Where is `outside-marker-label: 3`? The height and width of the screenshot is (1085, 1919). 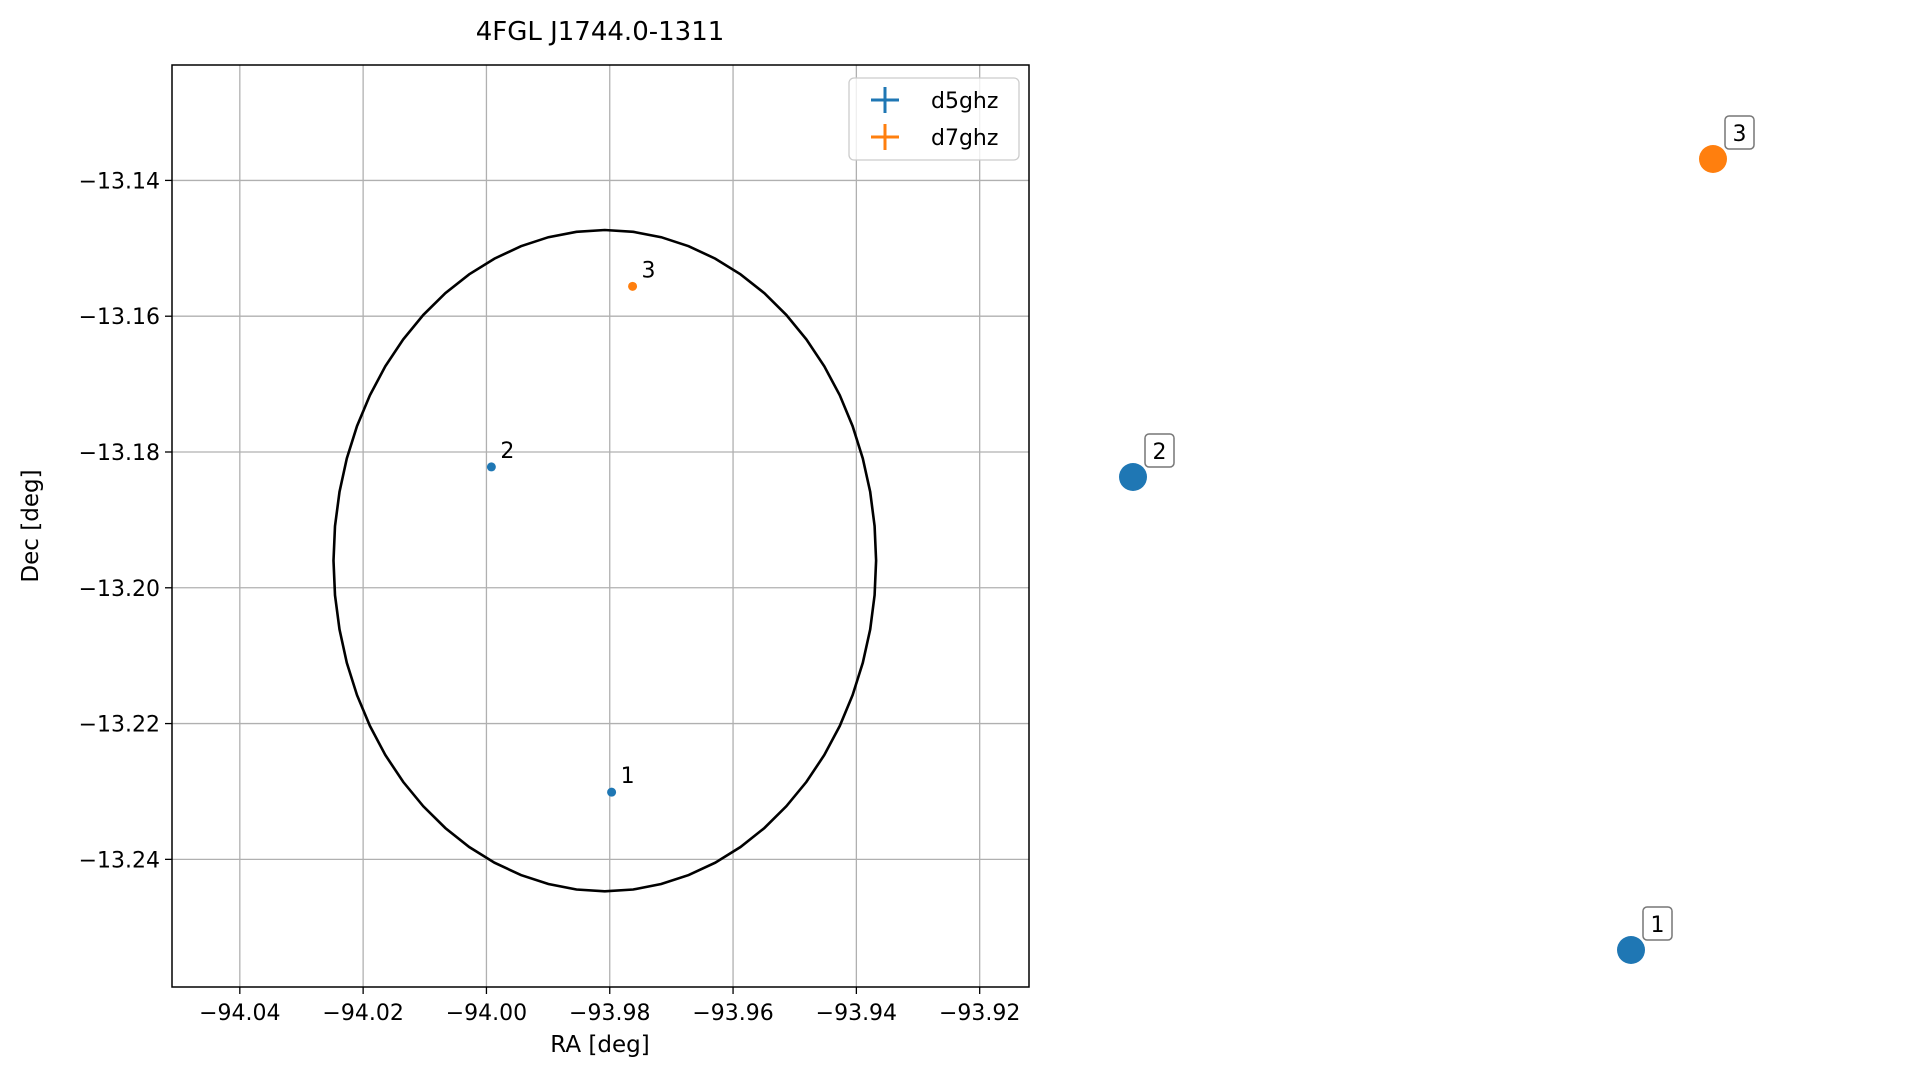 outside-marker-label: 3 is located at coordinates (1740, 134).